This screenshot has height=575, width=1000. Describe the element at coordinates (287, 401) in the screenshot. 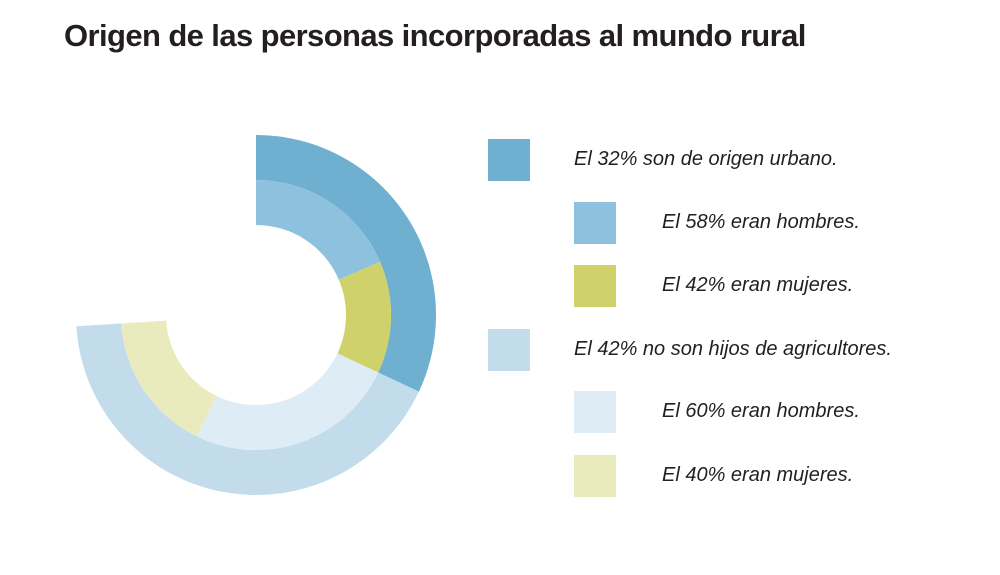

I see `slice-no-agricultores-hombres` at that location.